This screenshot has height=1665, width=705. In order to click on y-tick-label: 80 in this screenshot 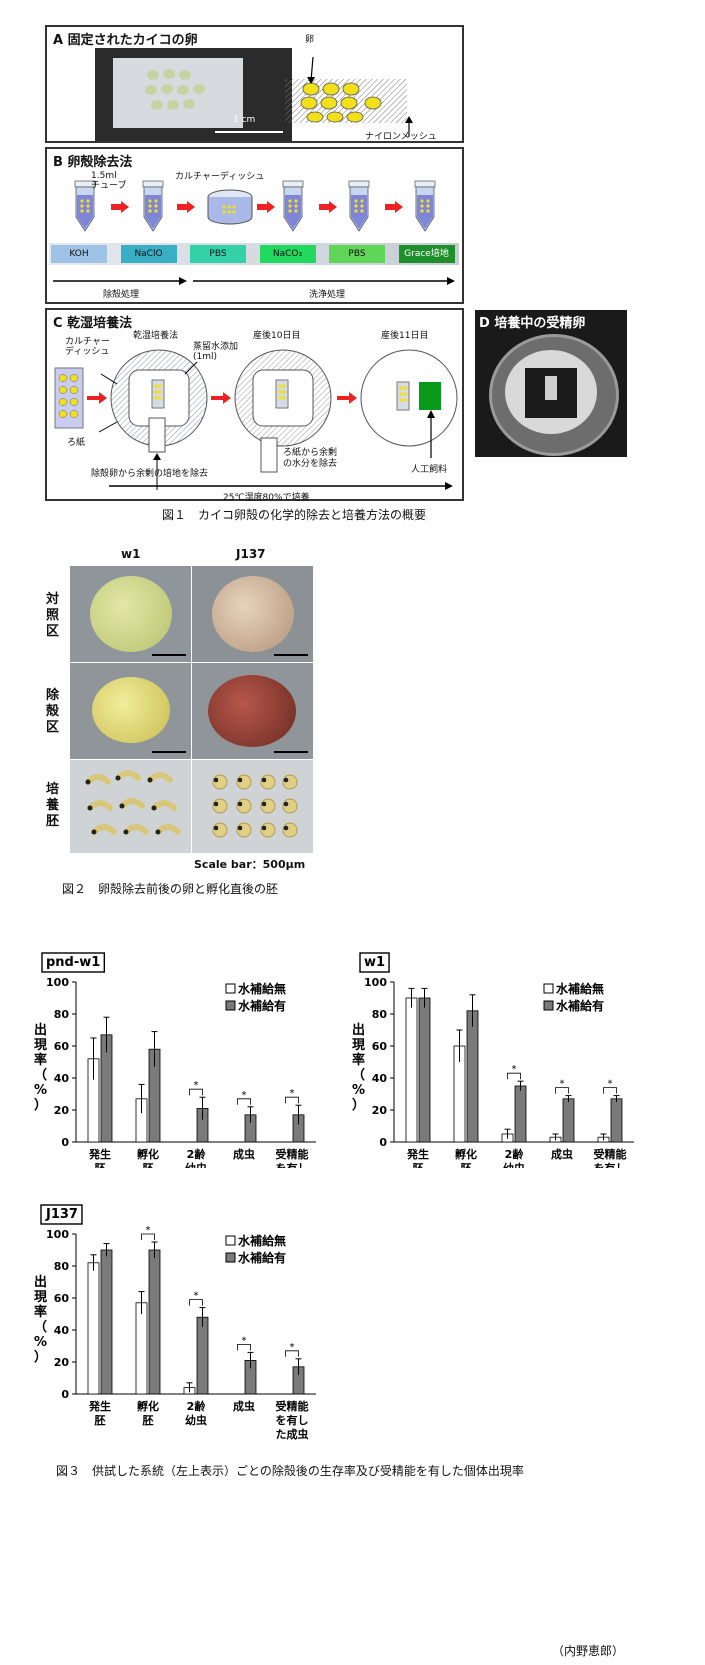, I will do `click(380, 1014)`.